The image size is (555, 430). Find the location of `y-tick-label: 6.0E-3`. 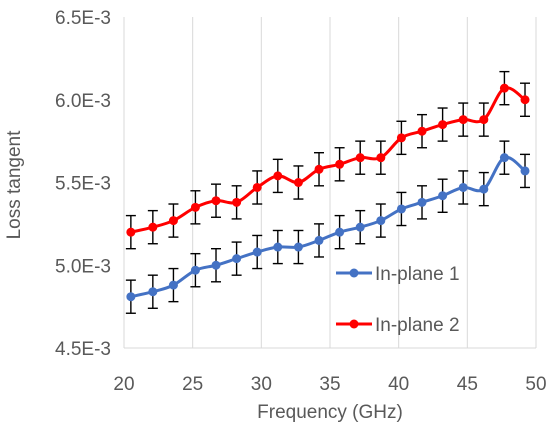

y-tick-label: 6.0E-3 is located at coordinates (83, 101).